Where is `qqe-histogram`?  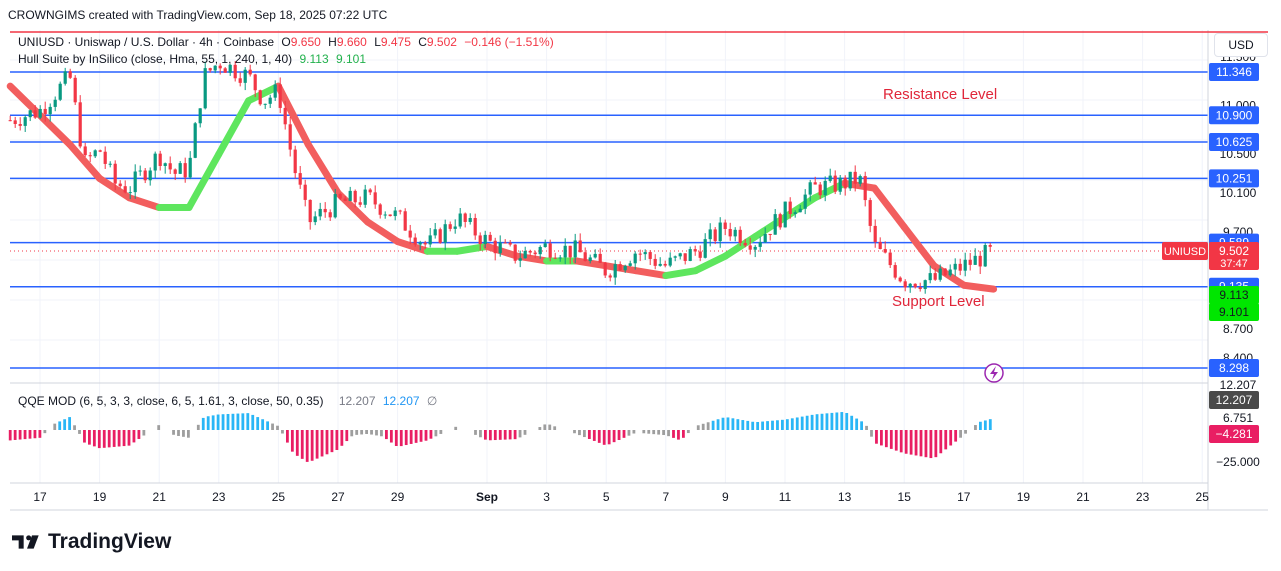 qqe-histogram is located at coordinates (500, 437).